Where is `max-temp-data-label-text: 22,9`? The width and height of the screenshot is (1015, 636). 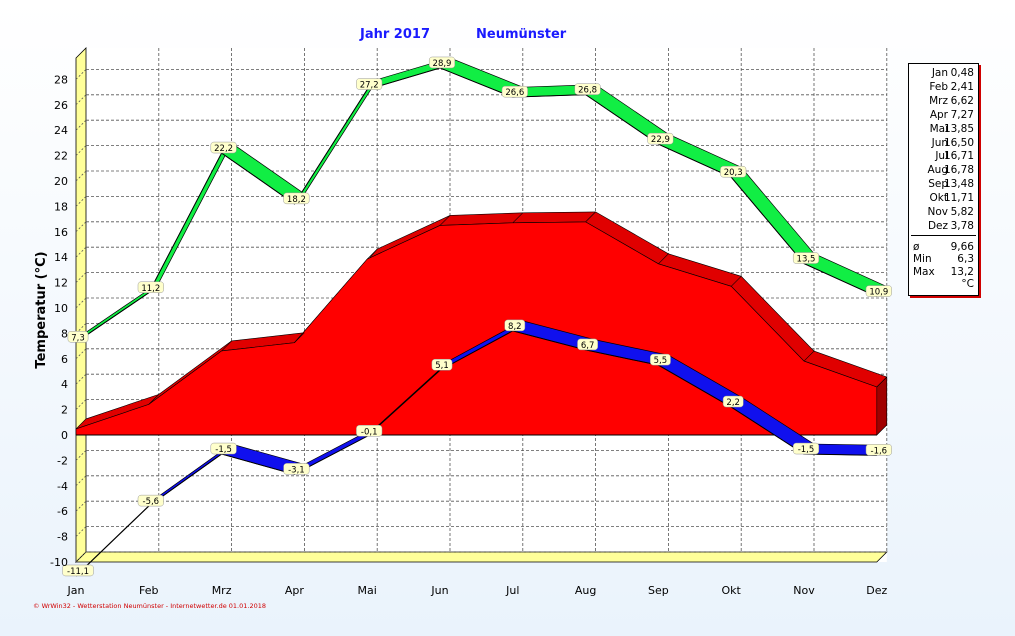 max-temp-data-label-text: 22,9 is located at coordinates (660, 140).